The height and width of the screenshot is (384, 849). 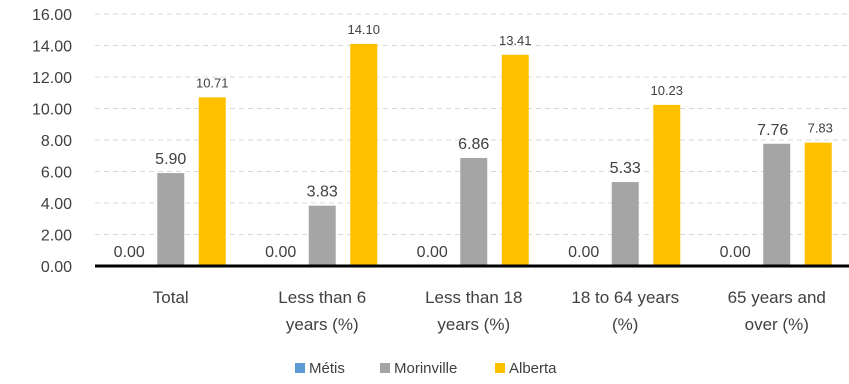 I want to click on data-label: 7.76, so click(x=772, y=130).